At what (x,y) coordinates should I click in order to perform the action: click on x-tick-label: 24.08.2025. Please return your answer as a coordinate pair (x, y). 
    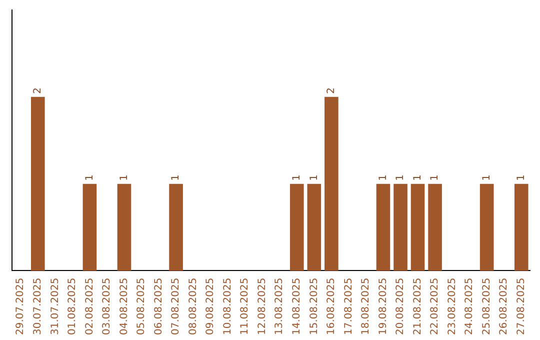
    Looking at the image, I should click on (470, 307).